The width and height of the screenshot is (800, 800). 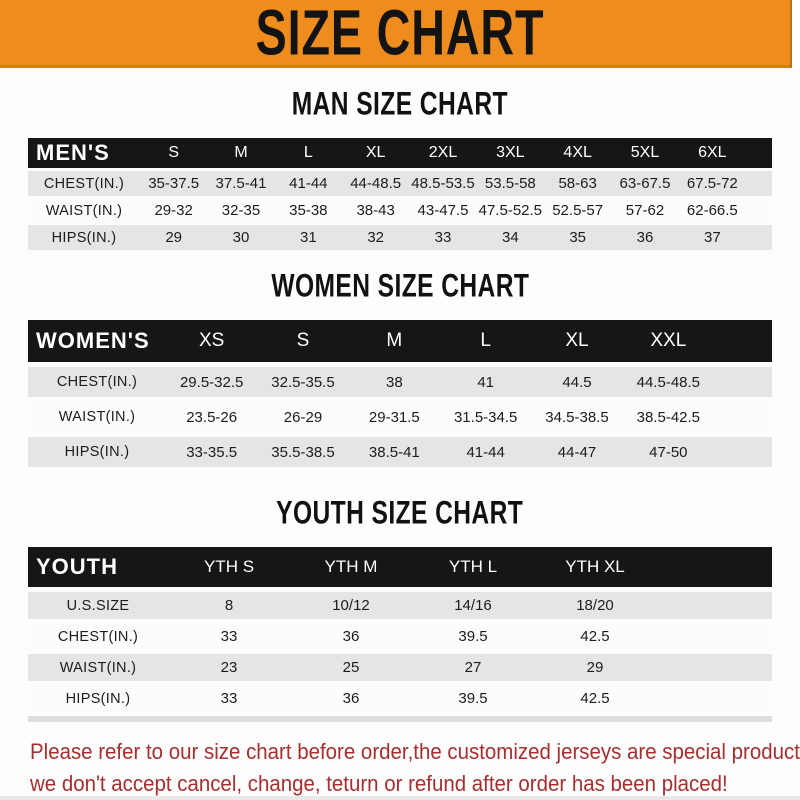 What do you see at coordinates (98, 605) in the screenshot?
I see `youth-row-label: U.S.SIZE` at bounding box center [98, 605].